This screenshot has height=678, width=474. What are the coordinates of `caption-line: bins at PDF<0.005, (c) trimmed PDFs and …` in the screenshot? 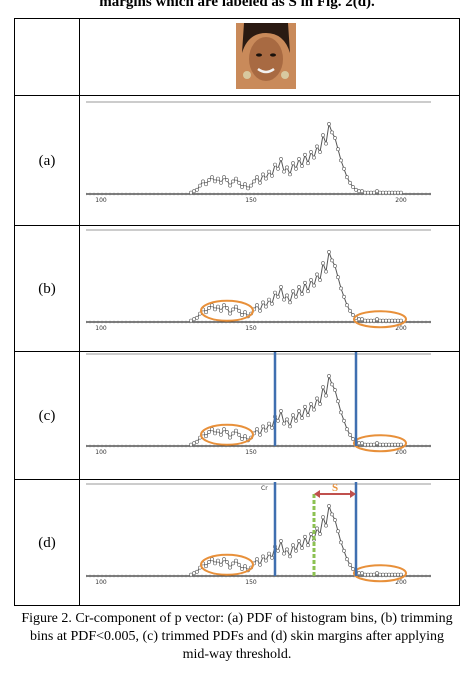 It's located at (237, 636).